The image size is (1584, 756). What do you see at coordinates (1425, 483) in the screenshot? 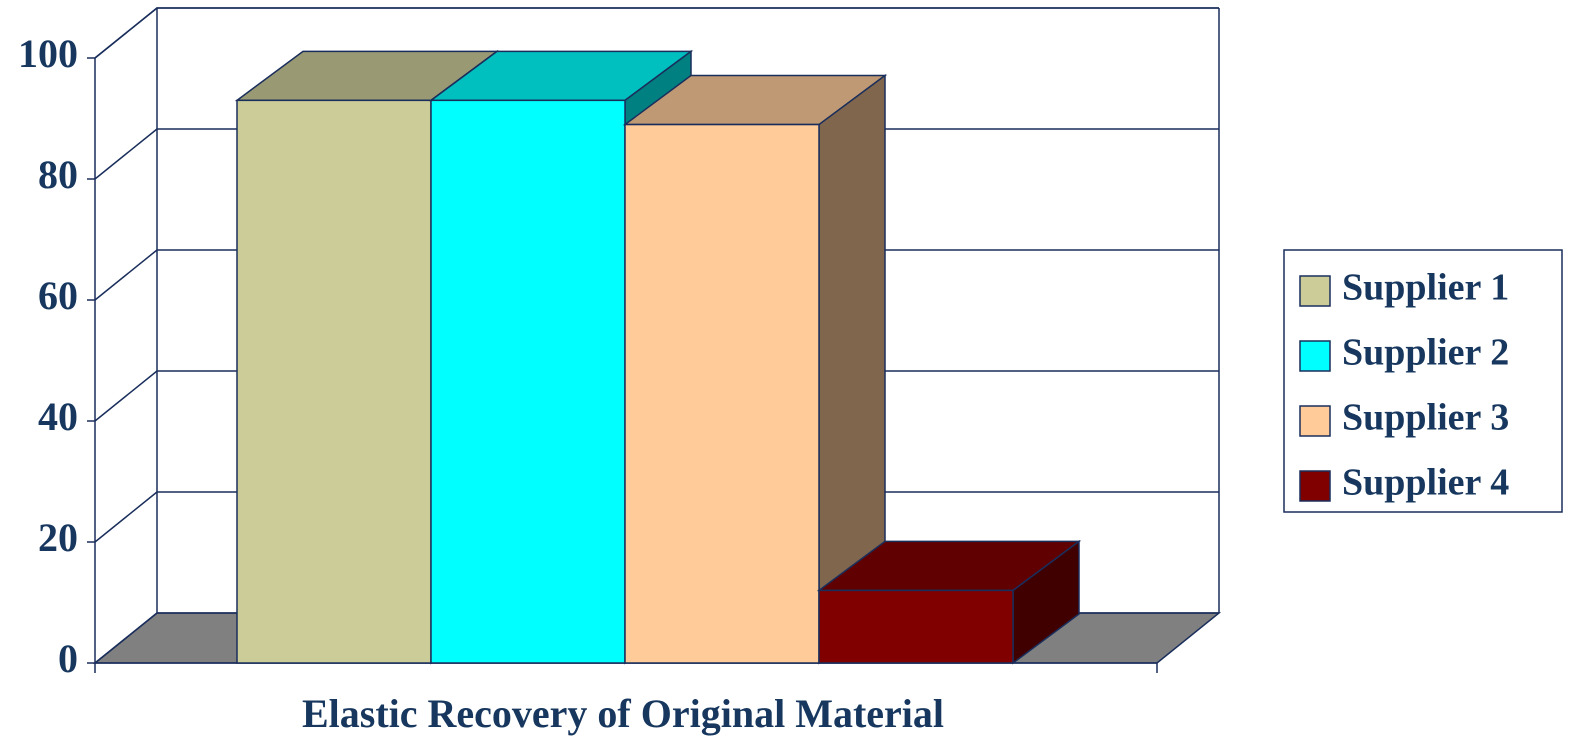
I see `legend-label: Supplier 4` at bounding box center [1425, 483].